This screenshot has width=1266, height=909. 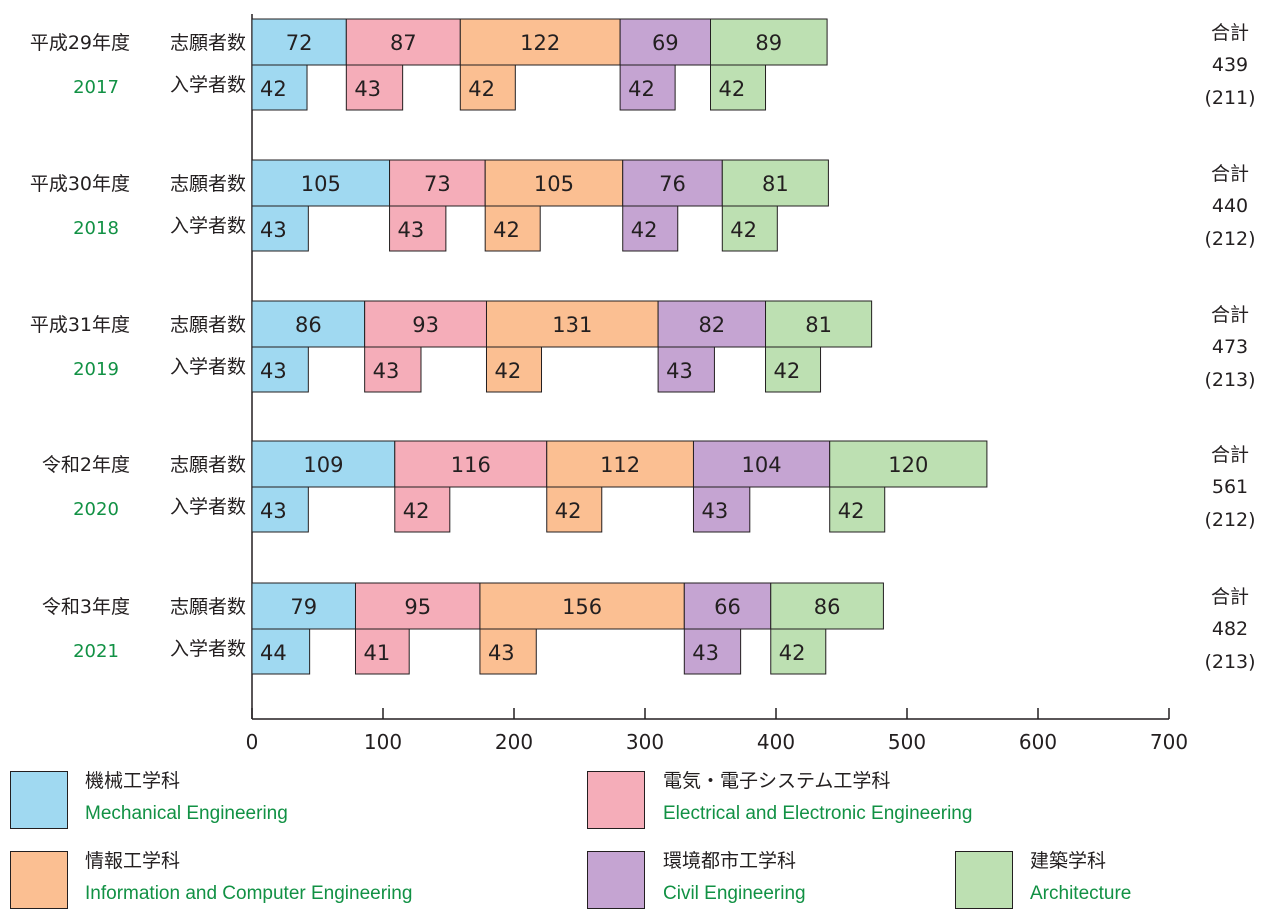 What do you see at coordinates (1230, 629) in the screenshot?
I see `total-applicants: 482` at bounding box center [1230, 629].